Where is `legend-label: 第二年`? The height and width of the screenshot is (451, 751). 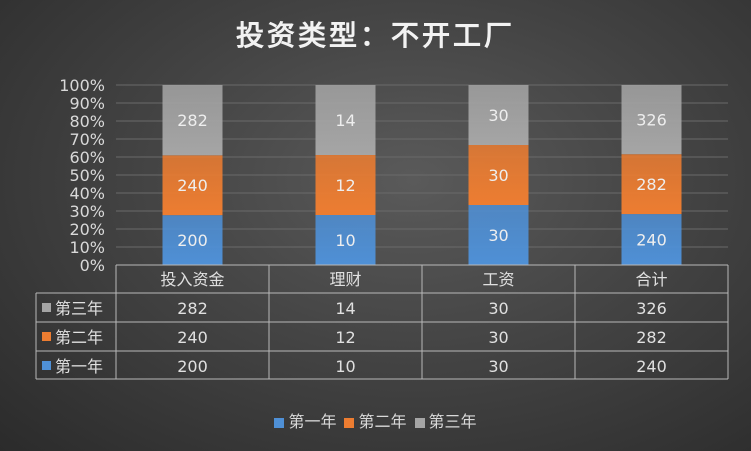 legend-label: 第二年 is located at coordinates (382, 421).